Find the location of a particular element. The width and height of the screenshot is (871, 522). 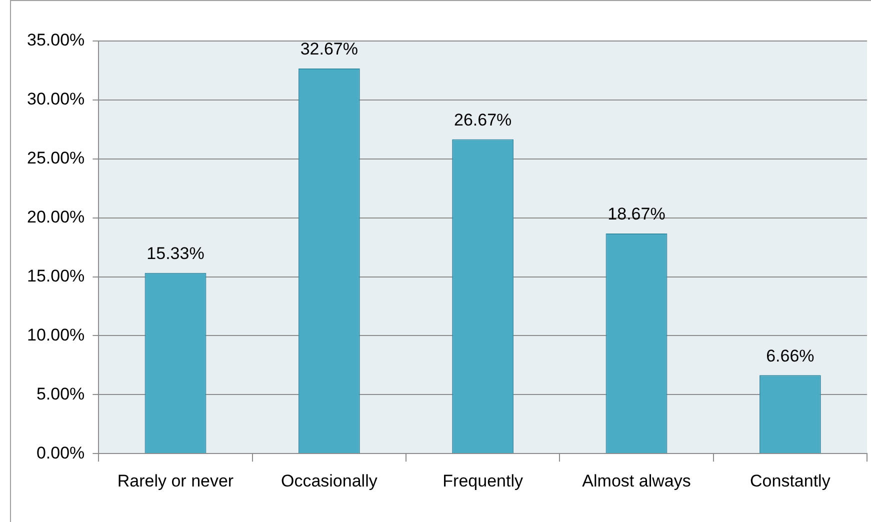

y-tick-label: 10.00% is located at coordinates (55, 334).